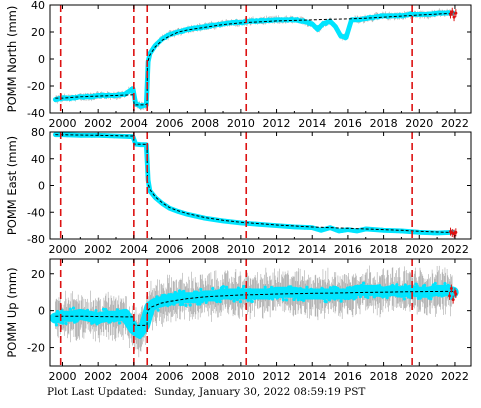 The height and width of the screenshot is (408, 481). Describe the element at coordinates (38, 32) in the screenshot. I see `y-tick-label: 20` at that location.